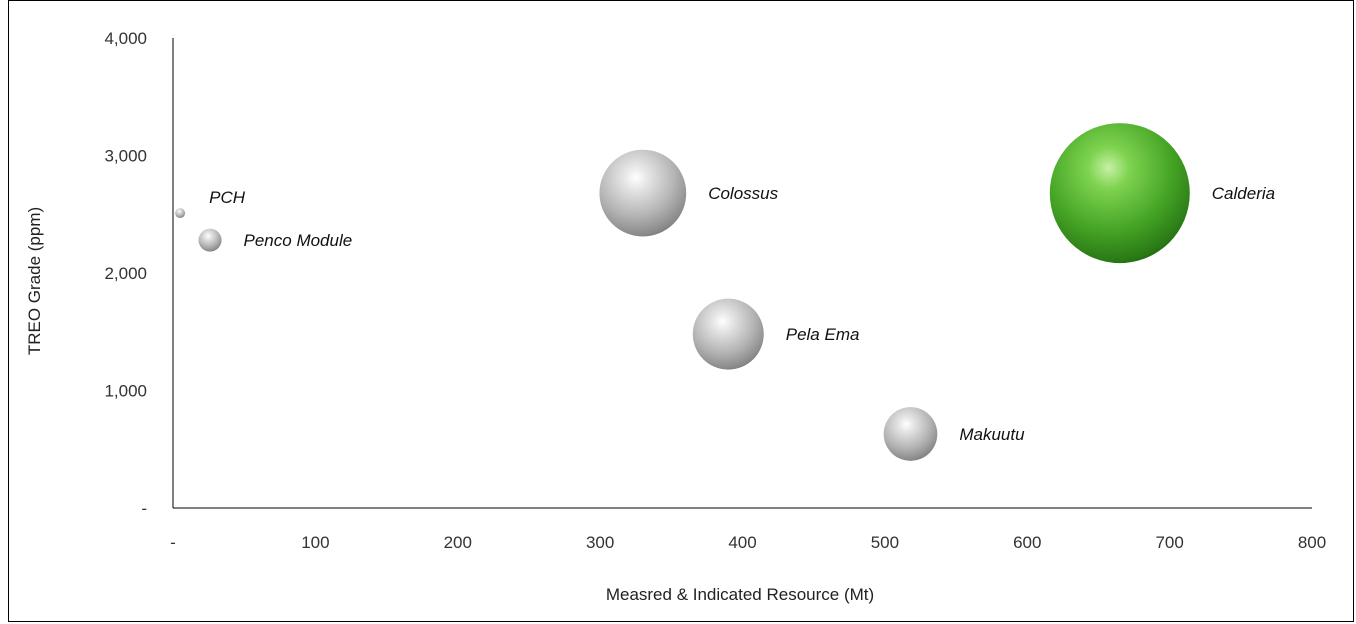 The image size is (1356, 624). I want to click on x-tick-label: 100, so click(315, 542).